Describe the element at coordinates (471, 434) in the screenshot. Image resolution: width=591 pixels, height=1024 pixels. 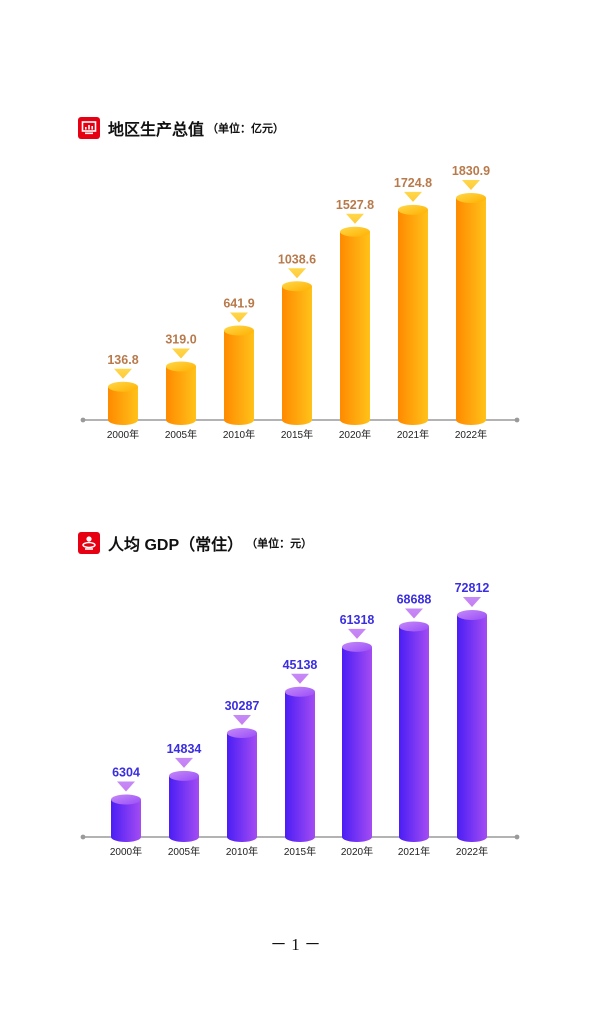
I see `gdp-category-label: 2022年` at that location.